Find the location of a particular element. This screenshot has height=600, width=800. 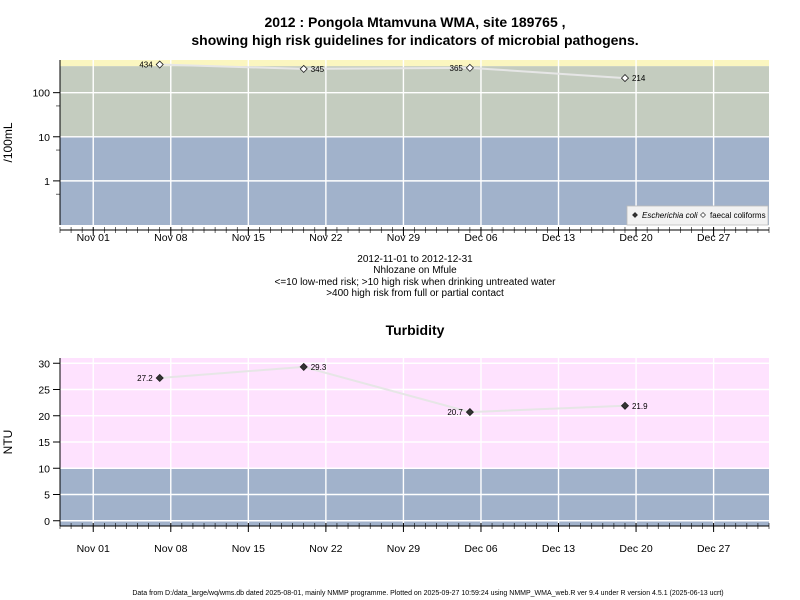

y-tick-label: 20 is located at coordinates (44, 417).